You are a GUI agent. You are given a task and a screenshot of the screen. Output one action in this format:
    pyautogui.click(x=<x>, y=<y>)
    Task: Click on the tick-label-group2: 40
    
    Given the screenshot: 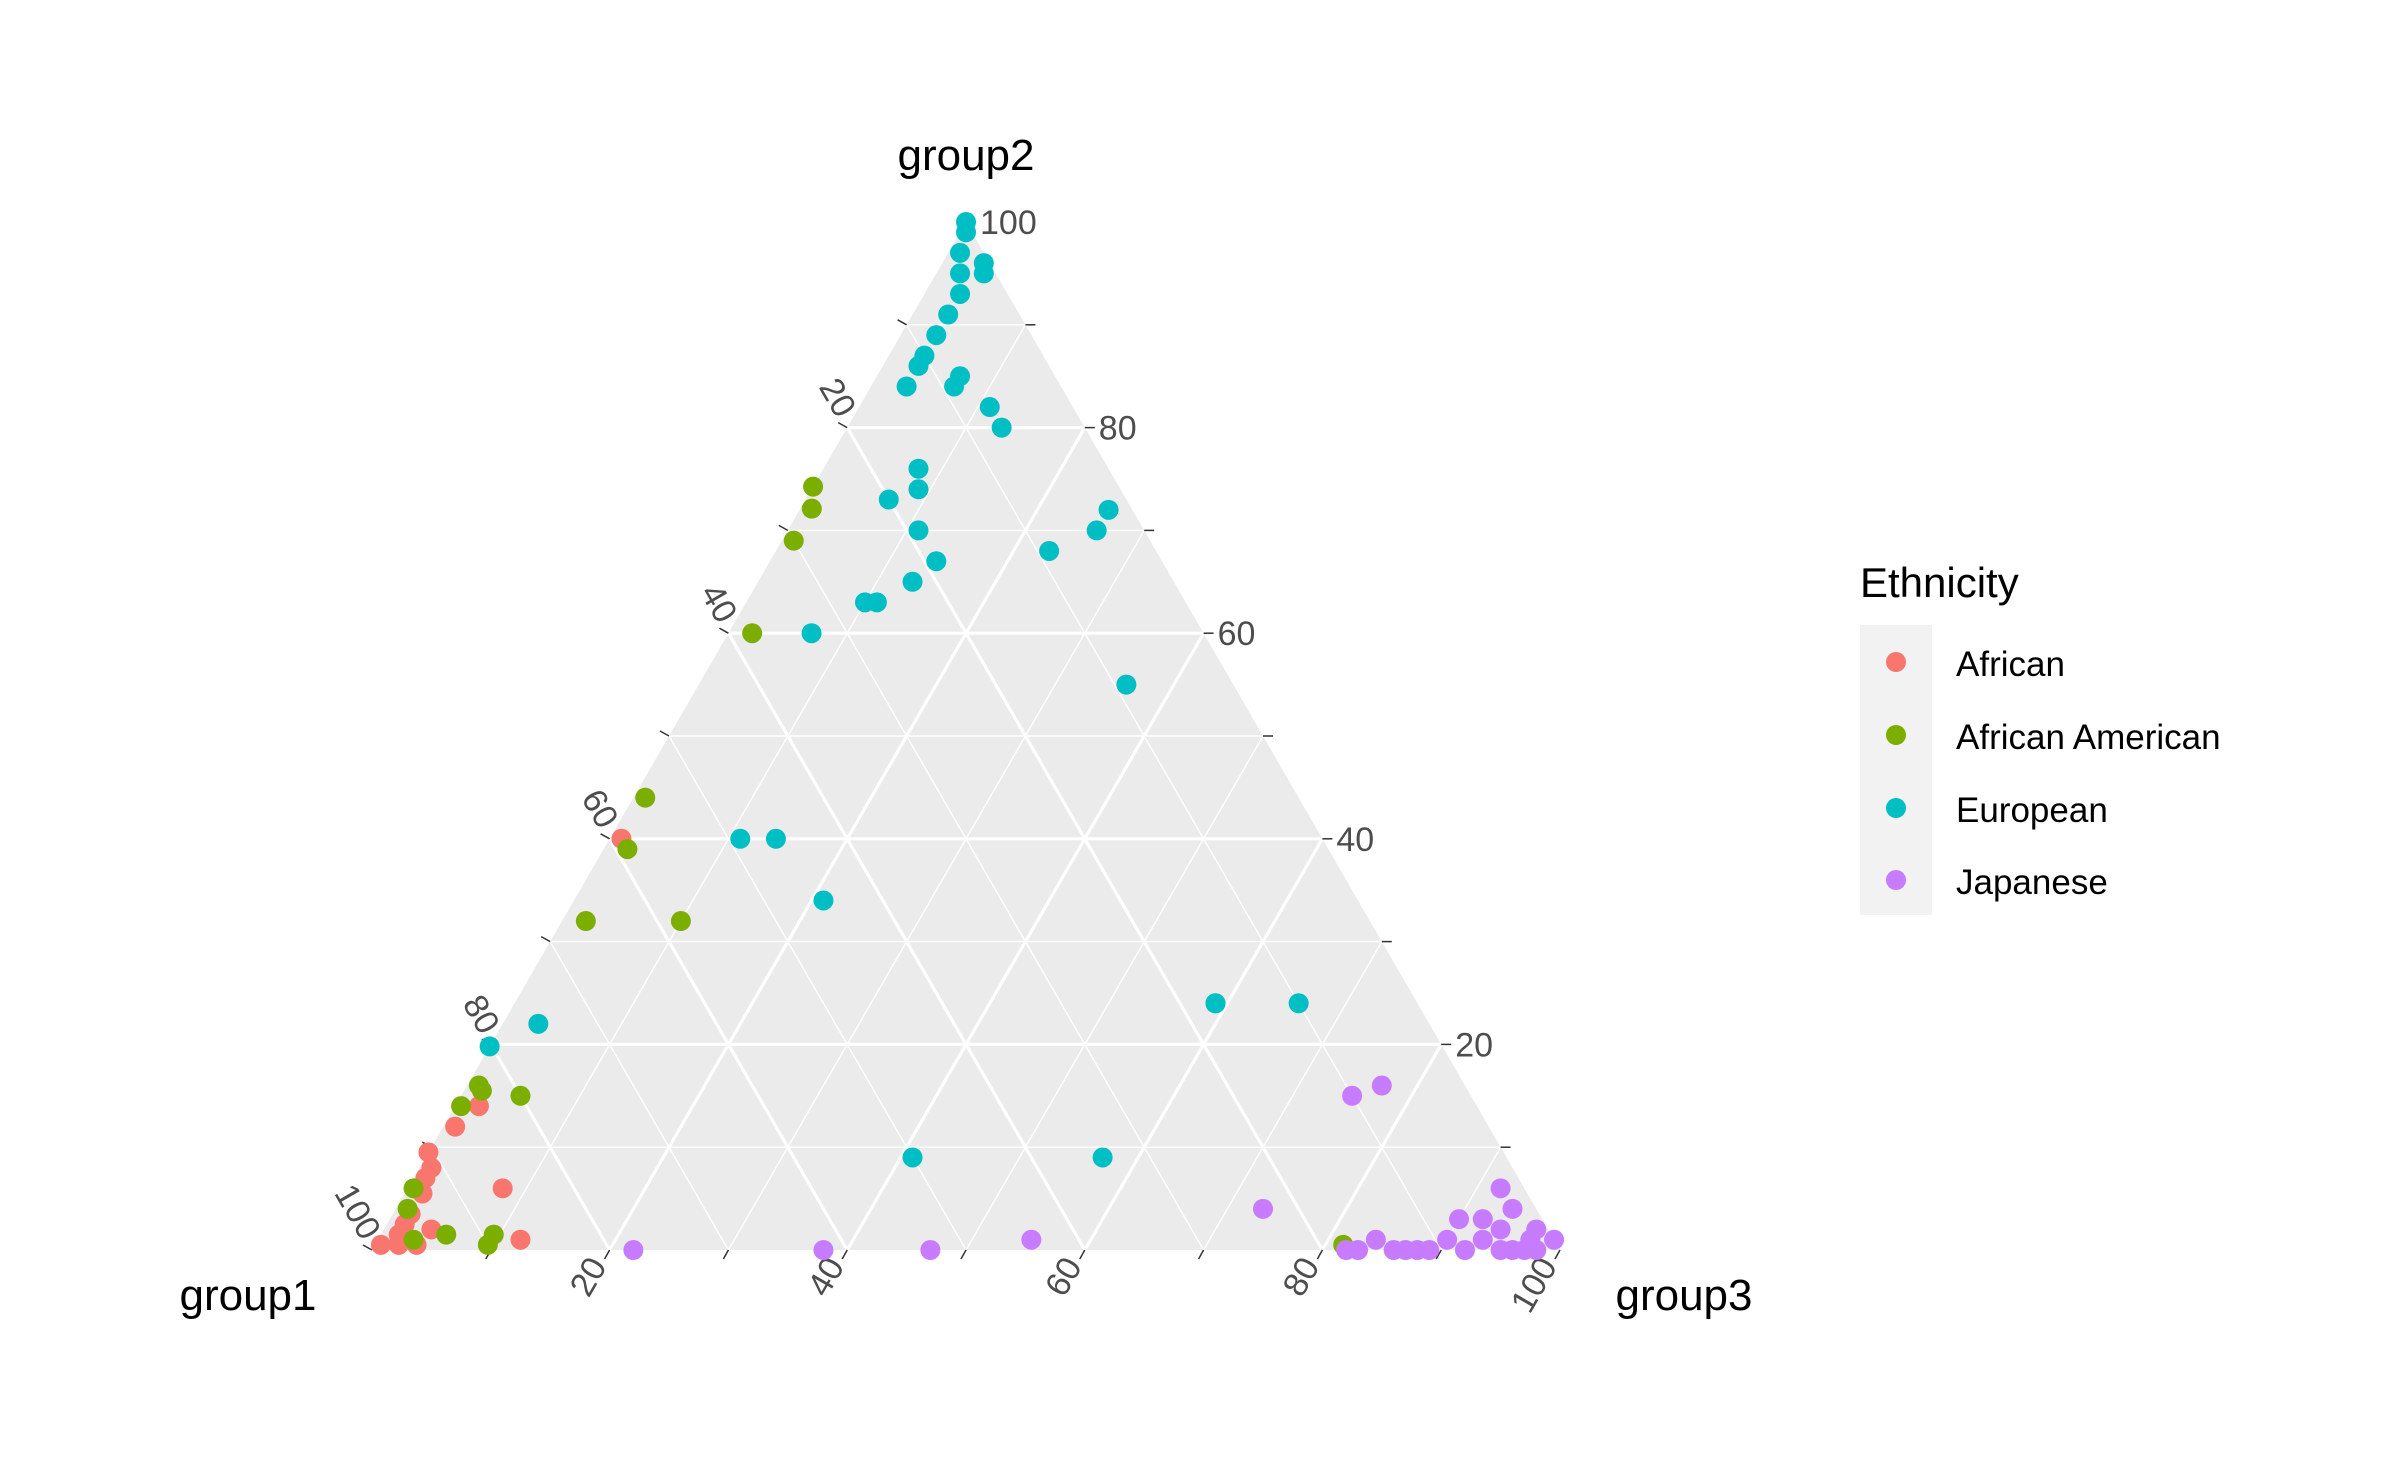 What is the action you would take?
    pyautogui.click(x=1355, y=840)
    